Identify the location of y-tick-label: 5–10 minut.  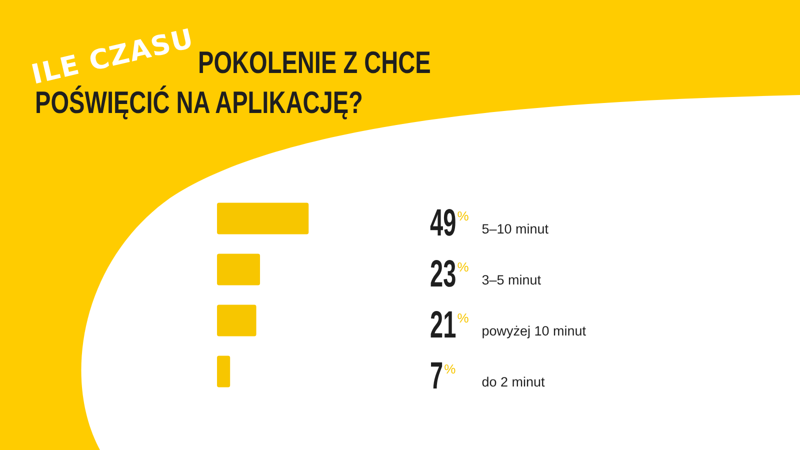
(515, 228).